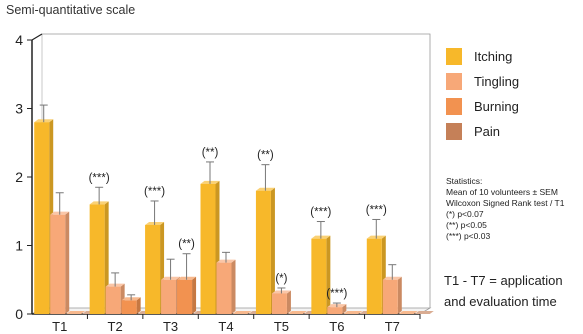  I want to click on bar-itching-T4, so click(208, 248).